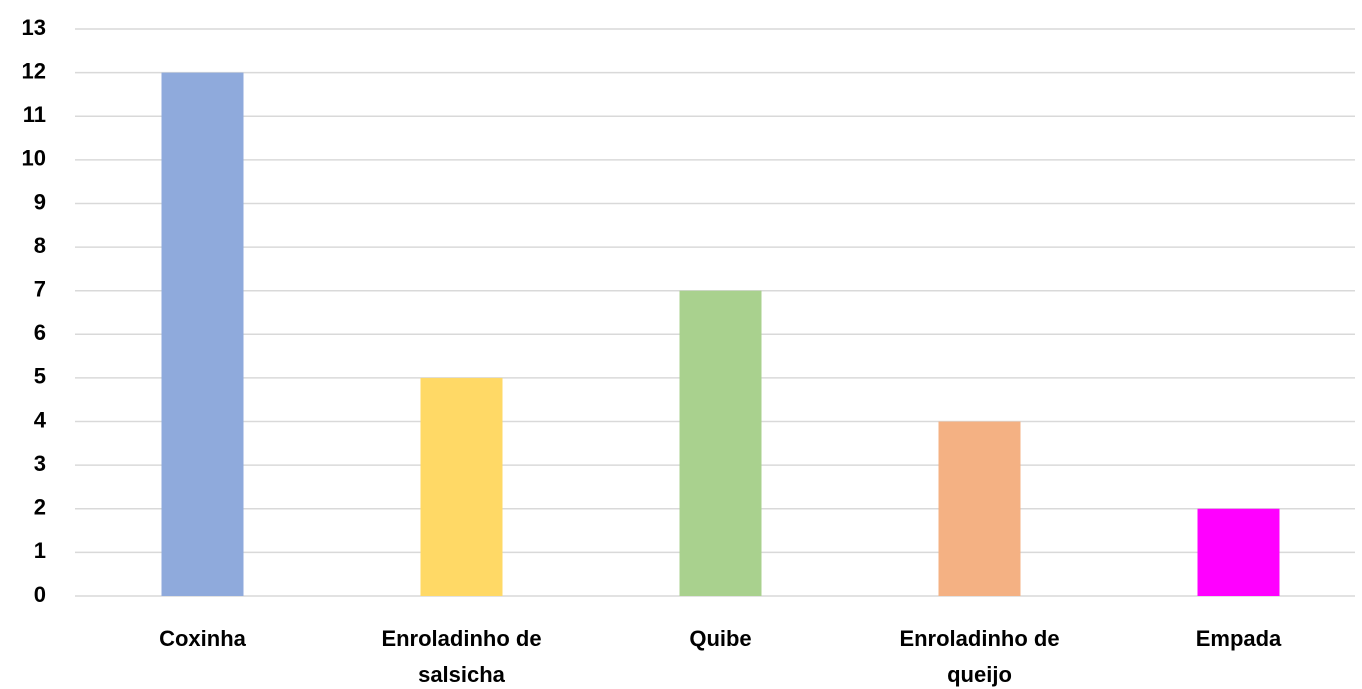 The width and height of the screenshot is (1362, 689). What do you see at coordinates (40, 550) in the screenshot?
I see `y-tick-label: 1` at bounding box center [40, 550].